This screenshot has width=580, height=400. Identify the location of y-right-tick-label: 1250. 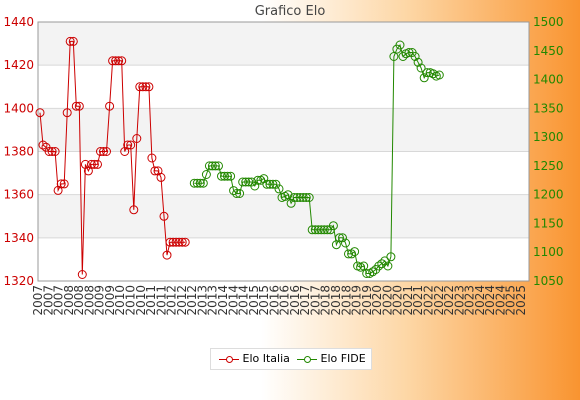
(548, 166).